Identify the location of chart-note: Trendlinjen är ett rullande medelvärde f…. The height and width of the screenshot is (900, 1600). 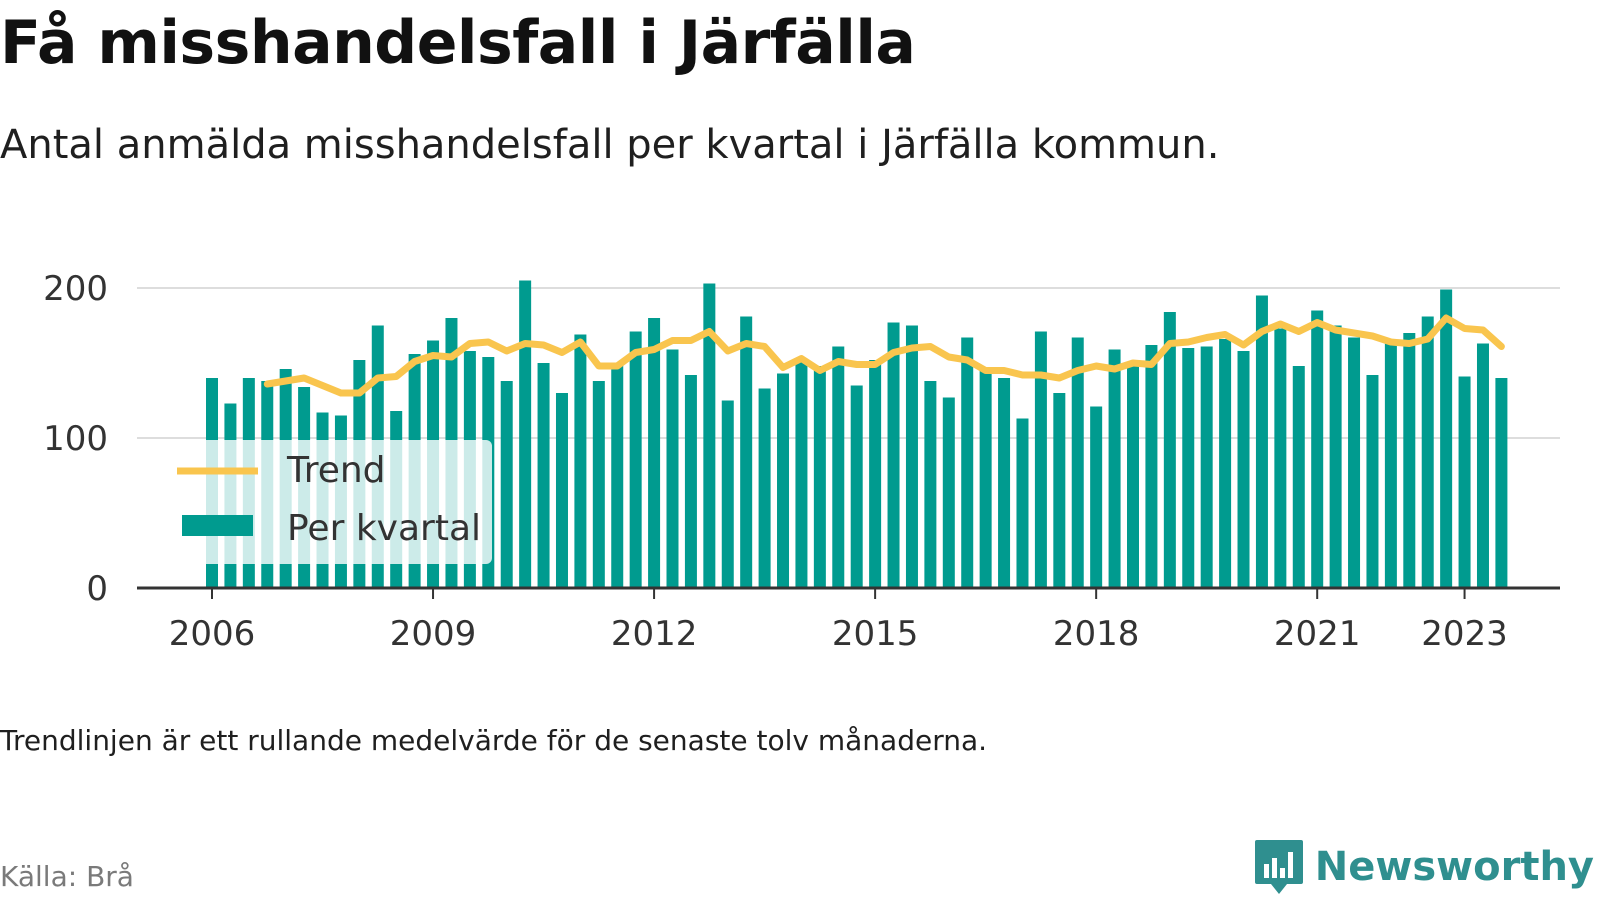
(494, 740).